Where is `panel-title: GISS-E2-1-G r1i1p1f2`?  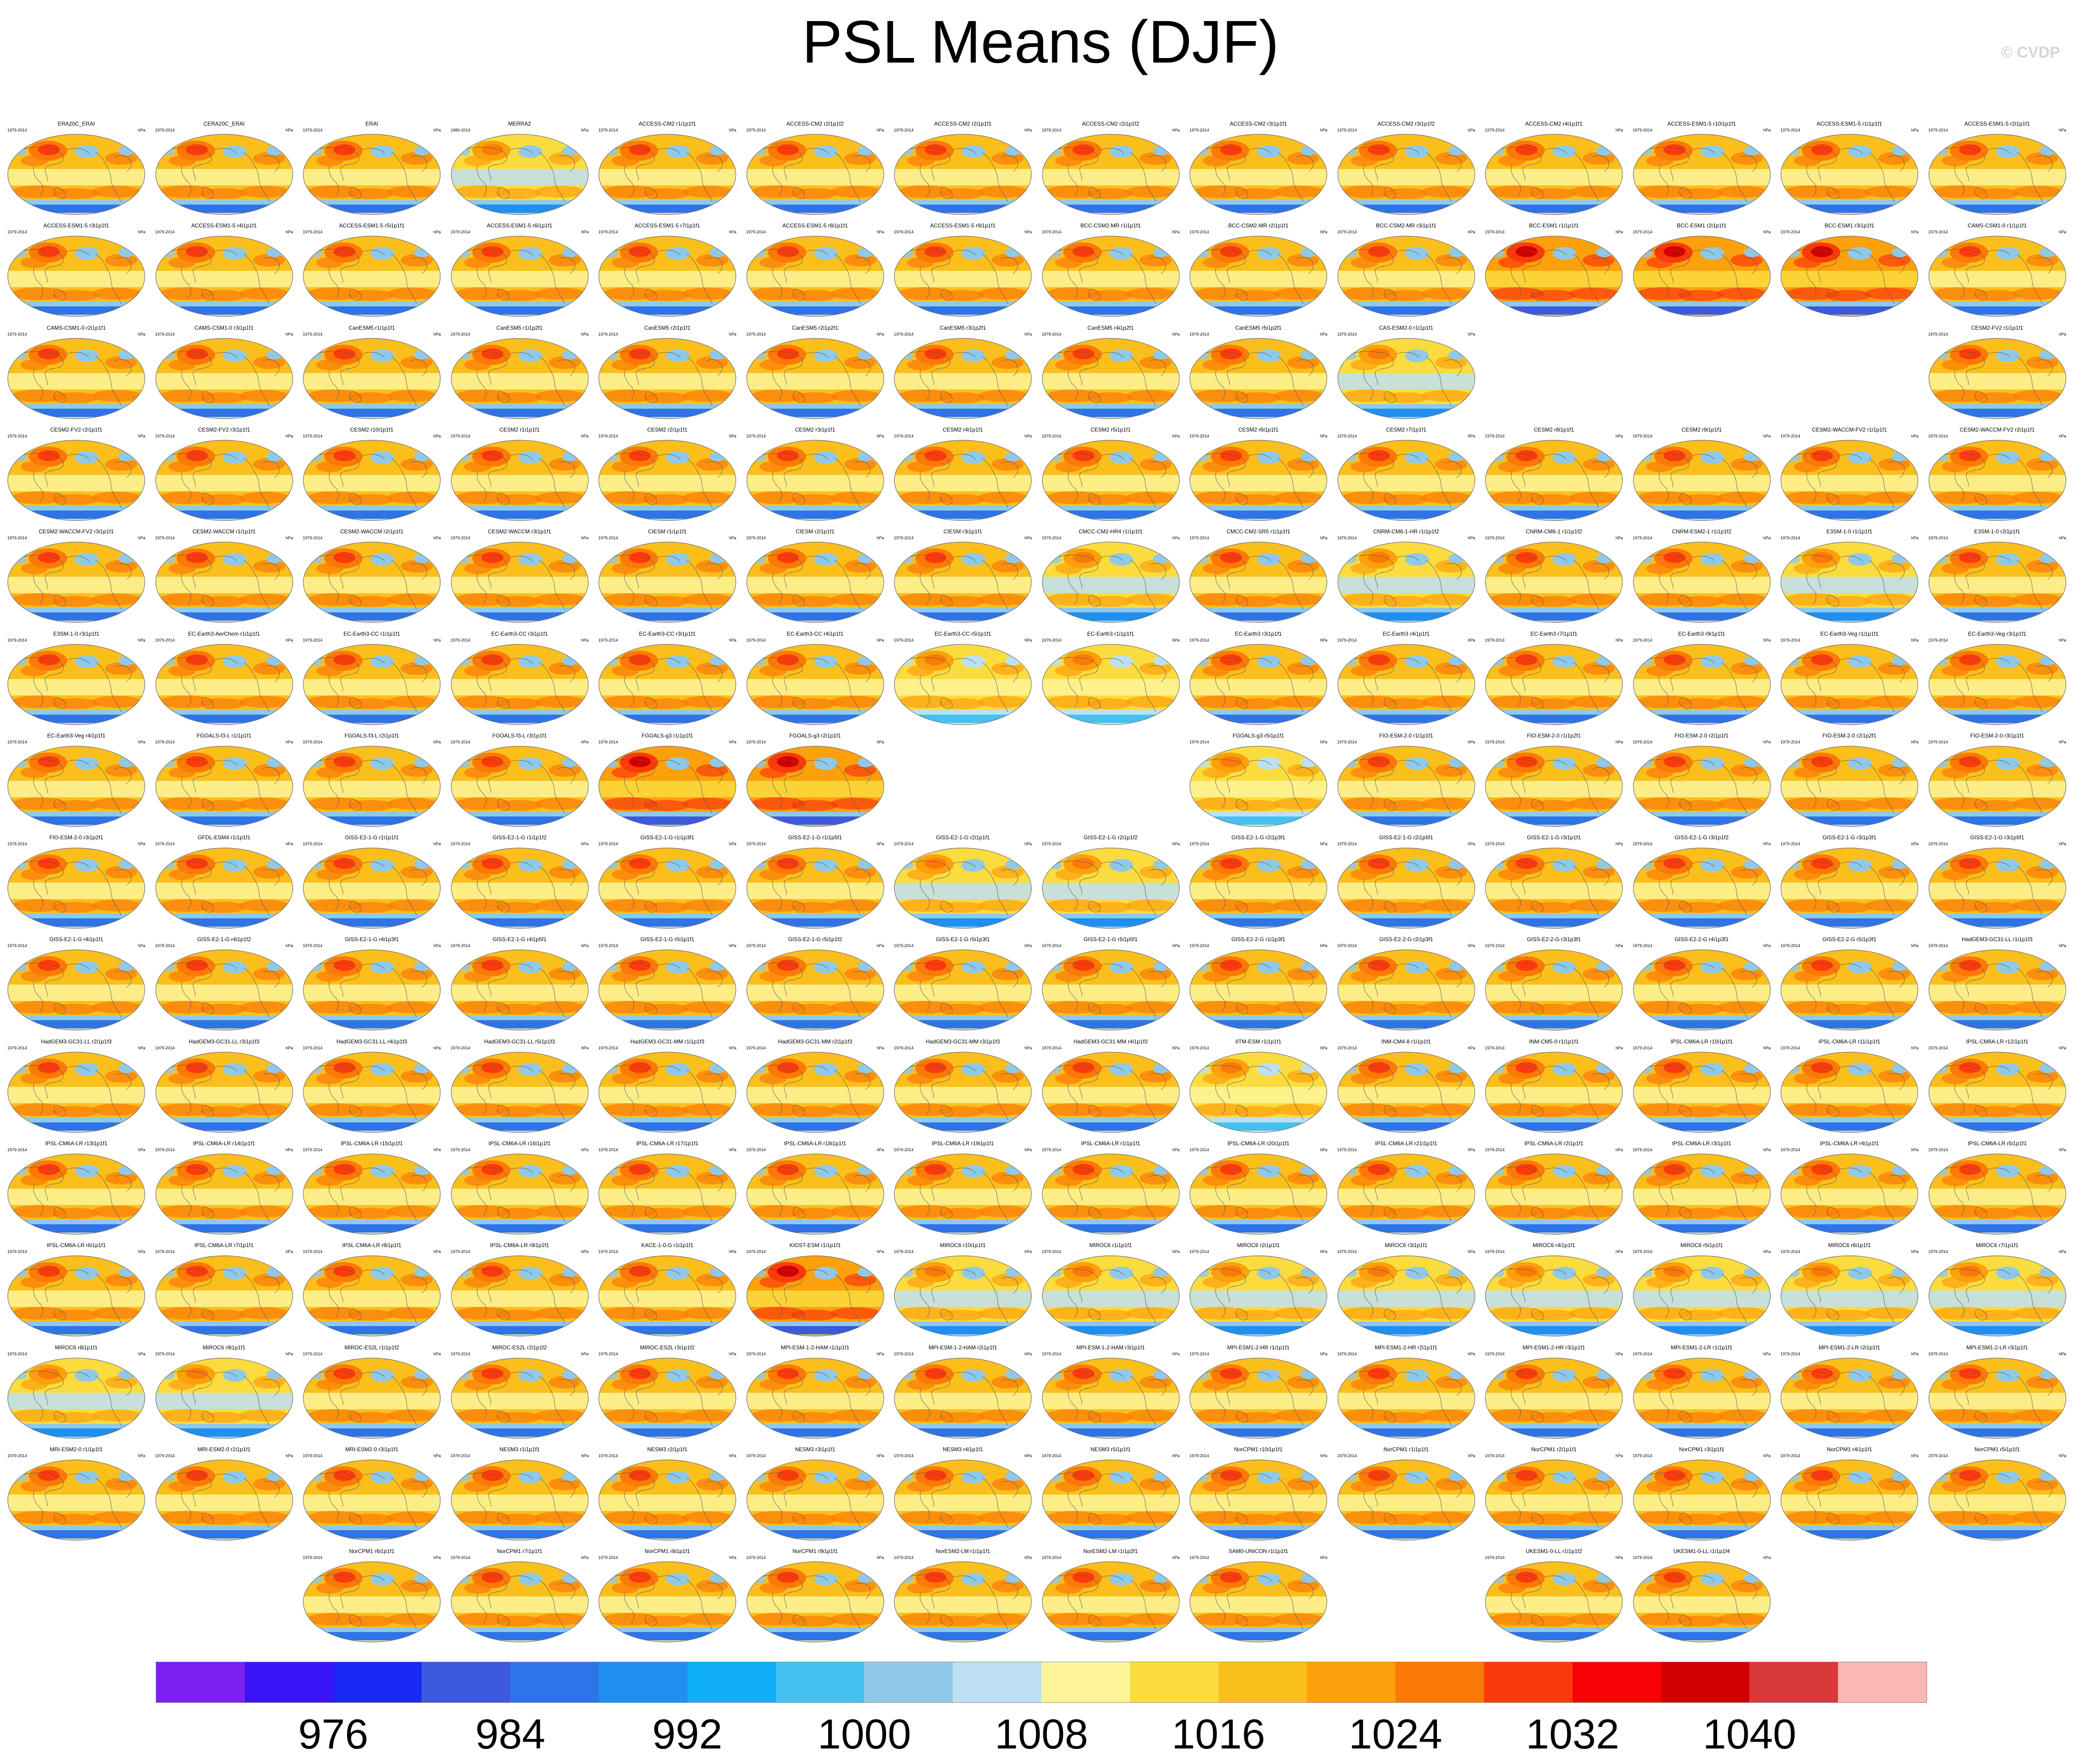
panel-title: GISS-E2-1-G r1i1p1f2 is located at coordinates (519, 837).